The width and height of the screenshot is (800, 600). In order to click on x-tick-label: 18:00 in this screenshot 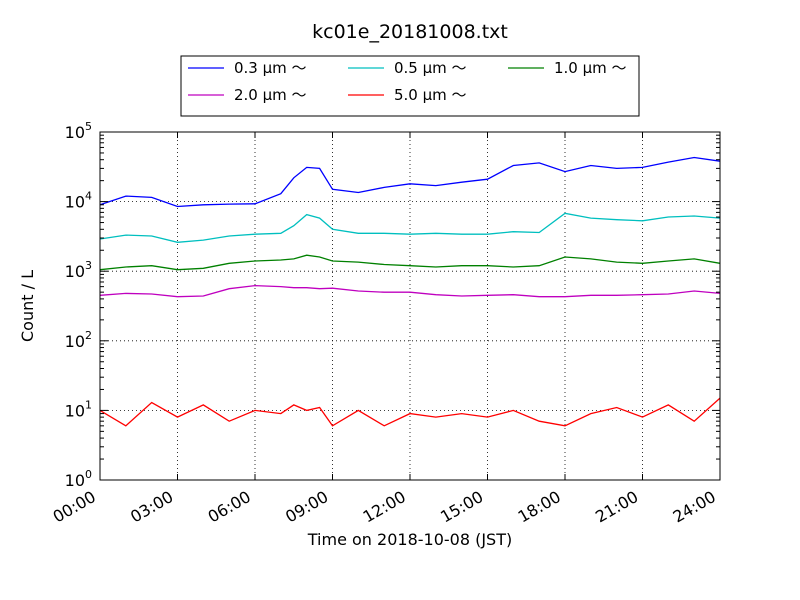, I will do `click(539, 507)`.